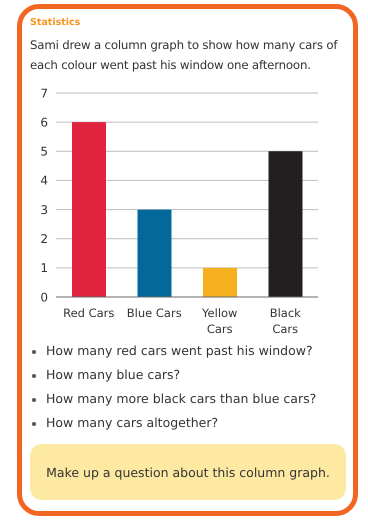 This screenshot has width=368, height=527. I want to click on text: How many blue cars?, so click(113, 375).